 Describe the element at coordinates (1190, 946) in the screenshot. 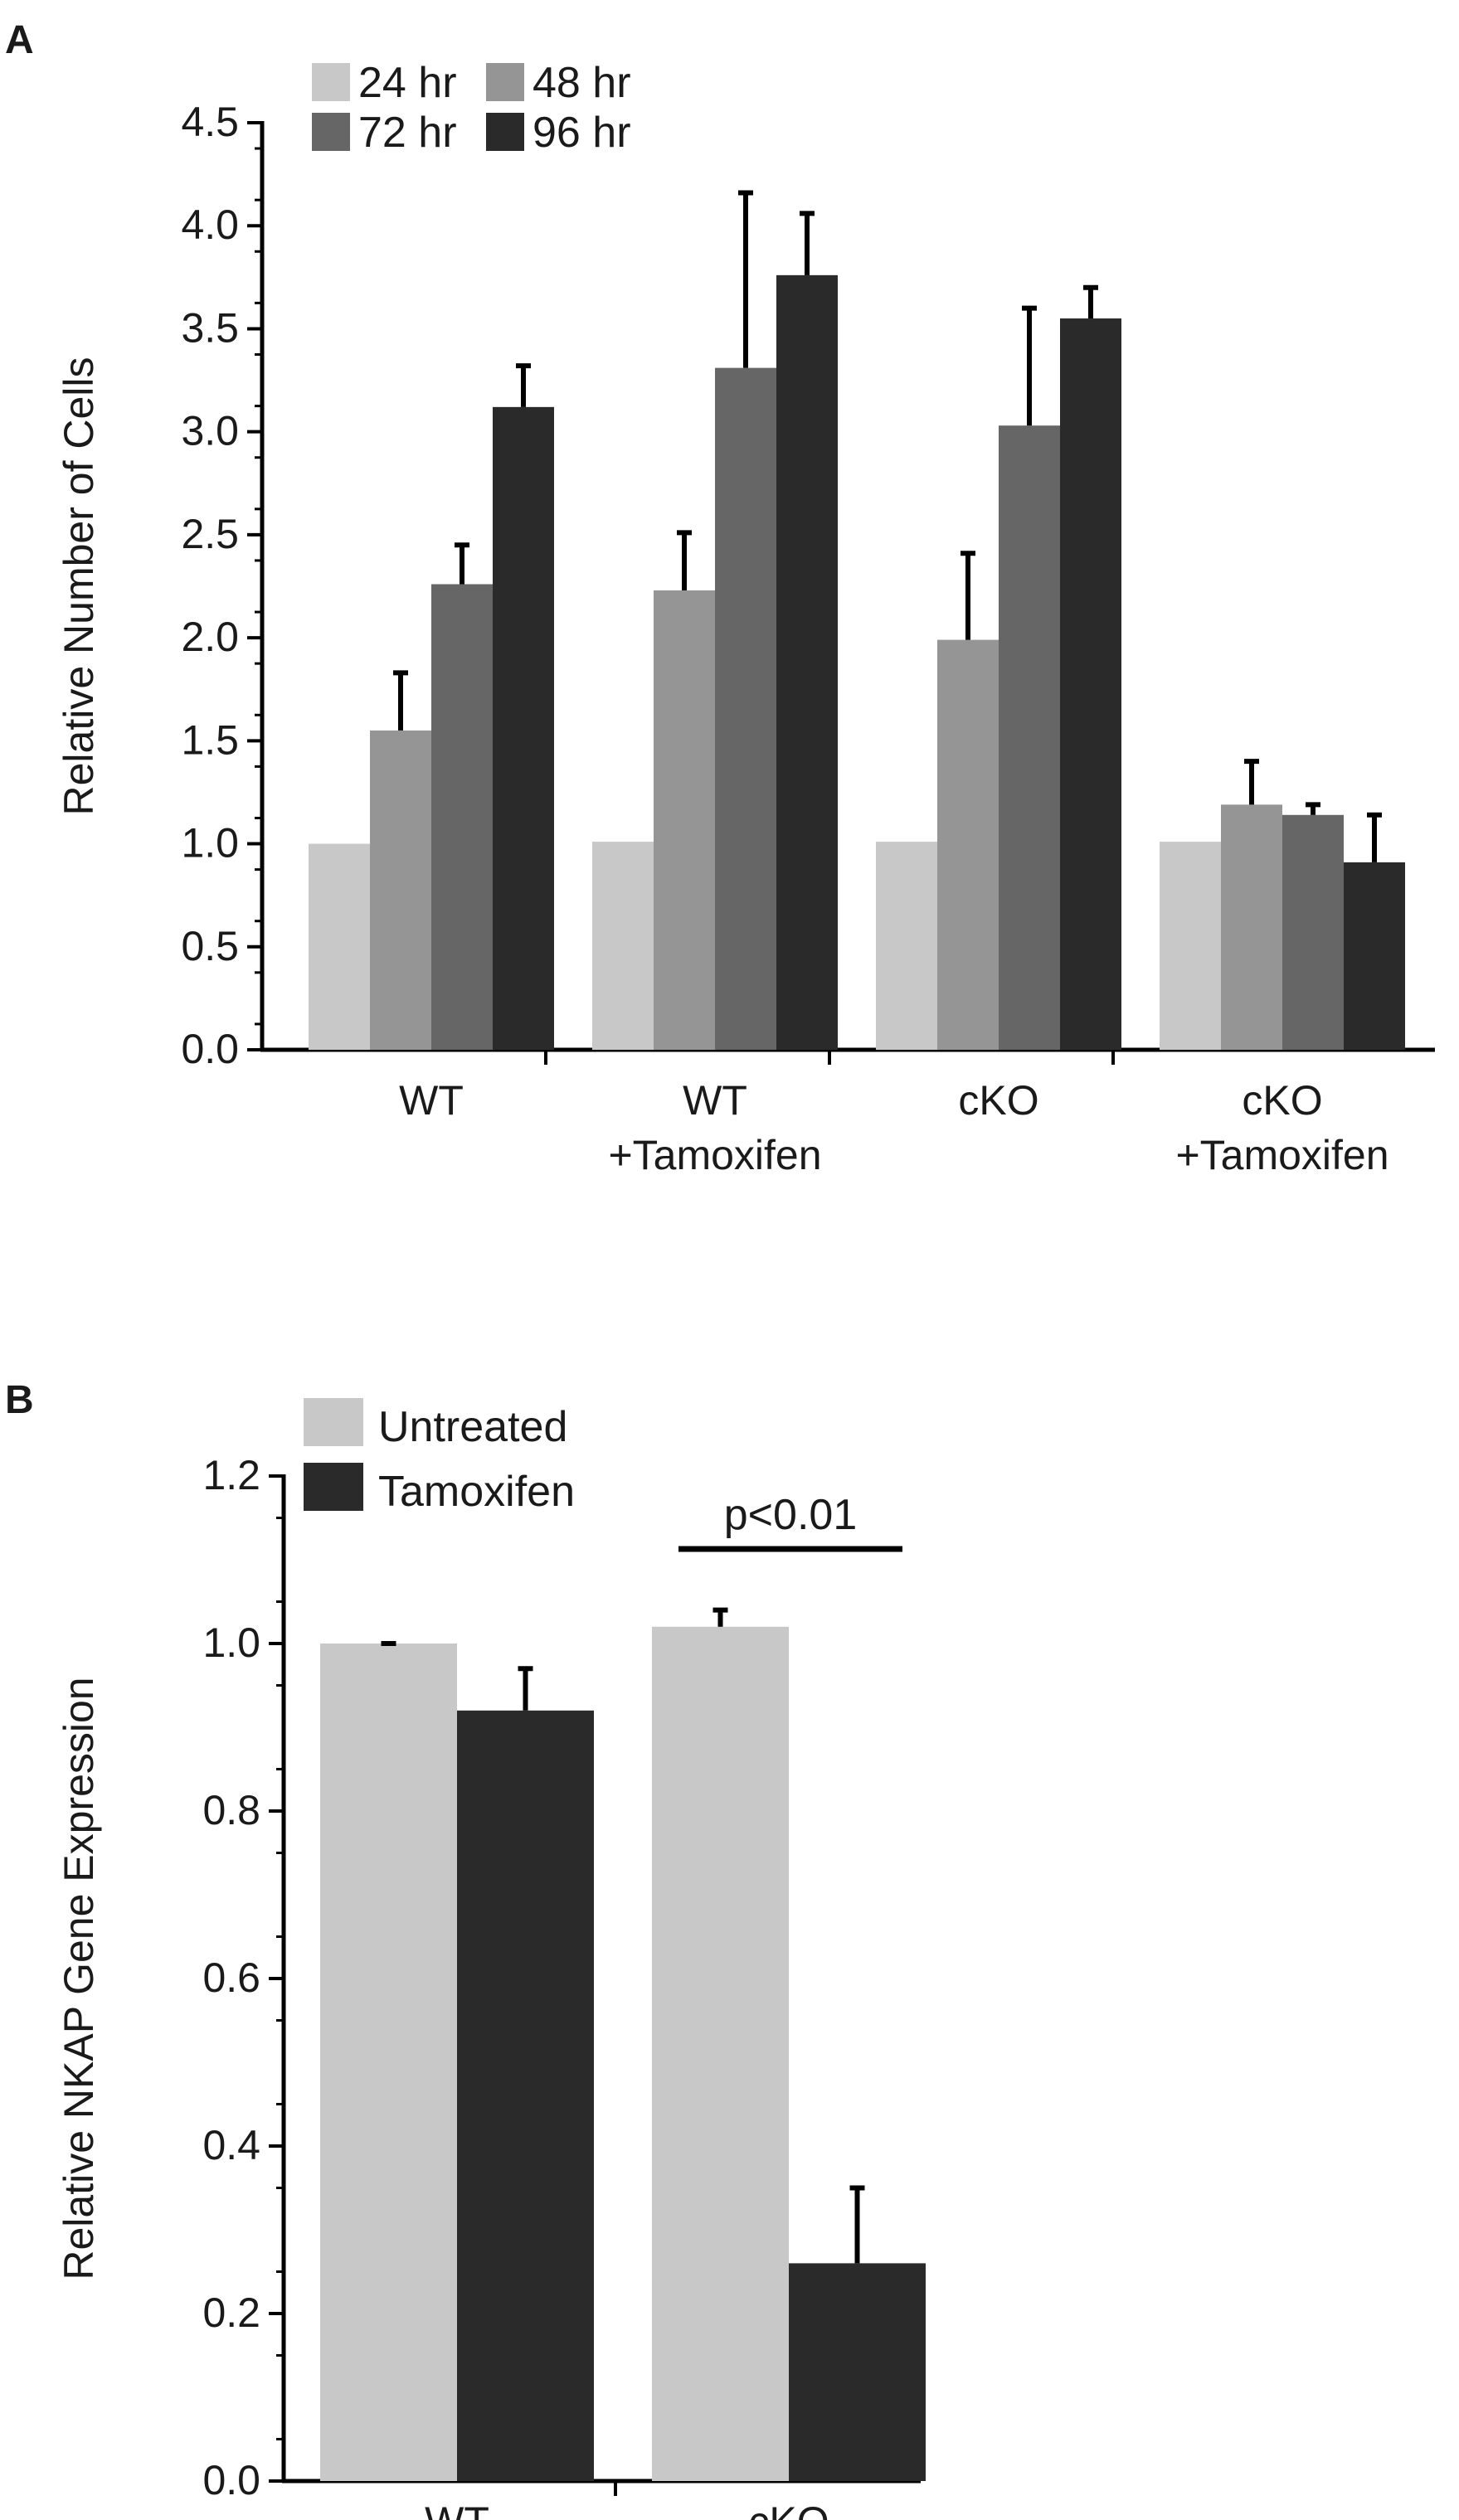

I see `bar-cko-tamoxifen-24-hr` at that location.